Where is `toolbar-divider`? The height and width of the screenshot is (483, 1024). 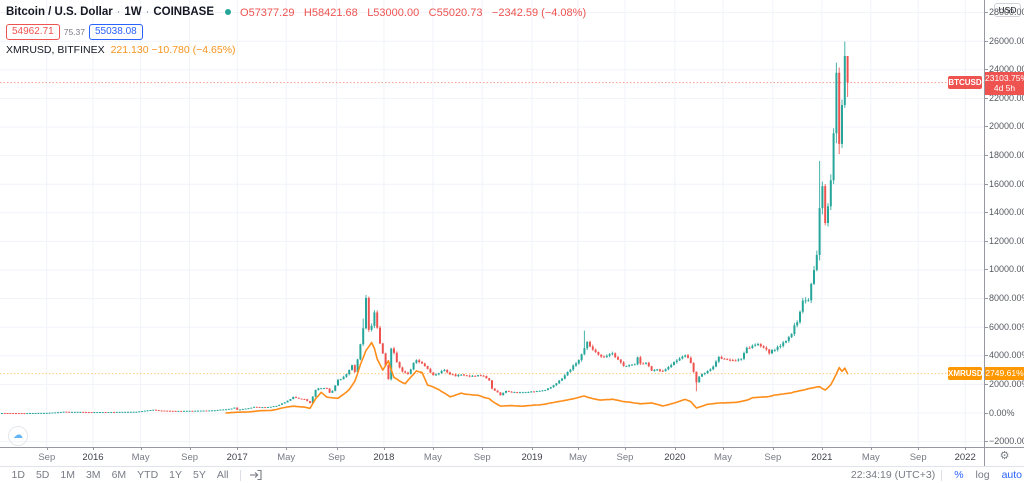
toolbar-divider is located at coordinates (942, 475).